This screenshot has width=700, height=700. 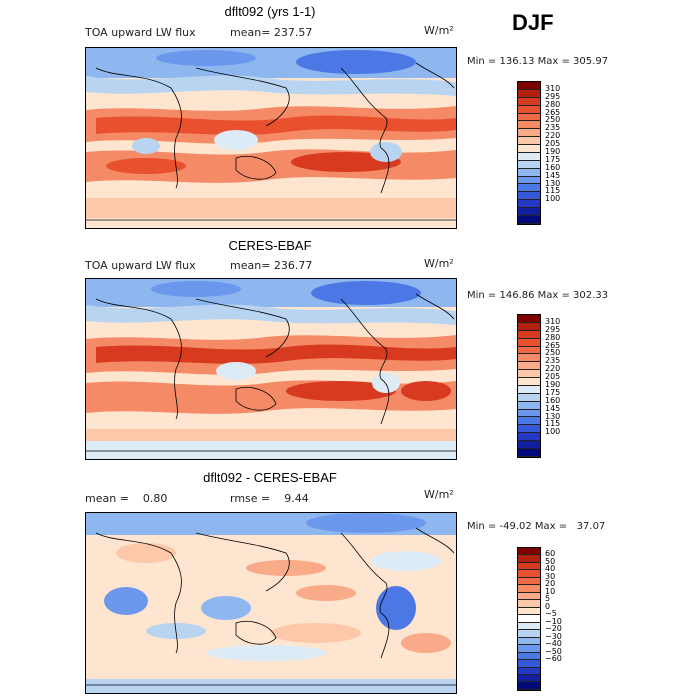 What do you see at coordinates (553, 392) in the screenshot?
I see `colorbar-tick-label: 175` at bounding box center [553, 392].